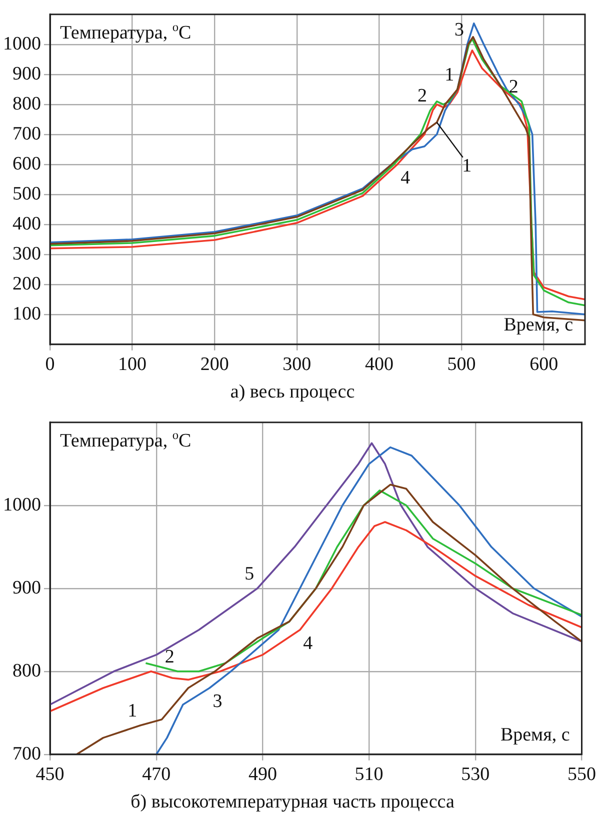 The width and height of the screenshot is (599, 821). I want to click on y-tick-label: 300, so click(26, 253).